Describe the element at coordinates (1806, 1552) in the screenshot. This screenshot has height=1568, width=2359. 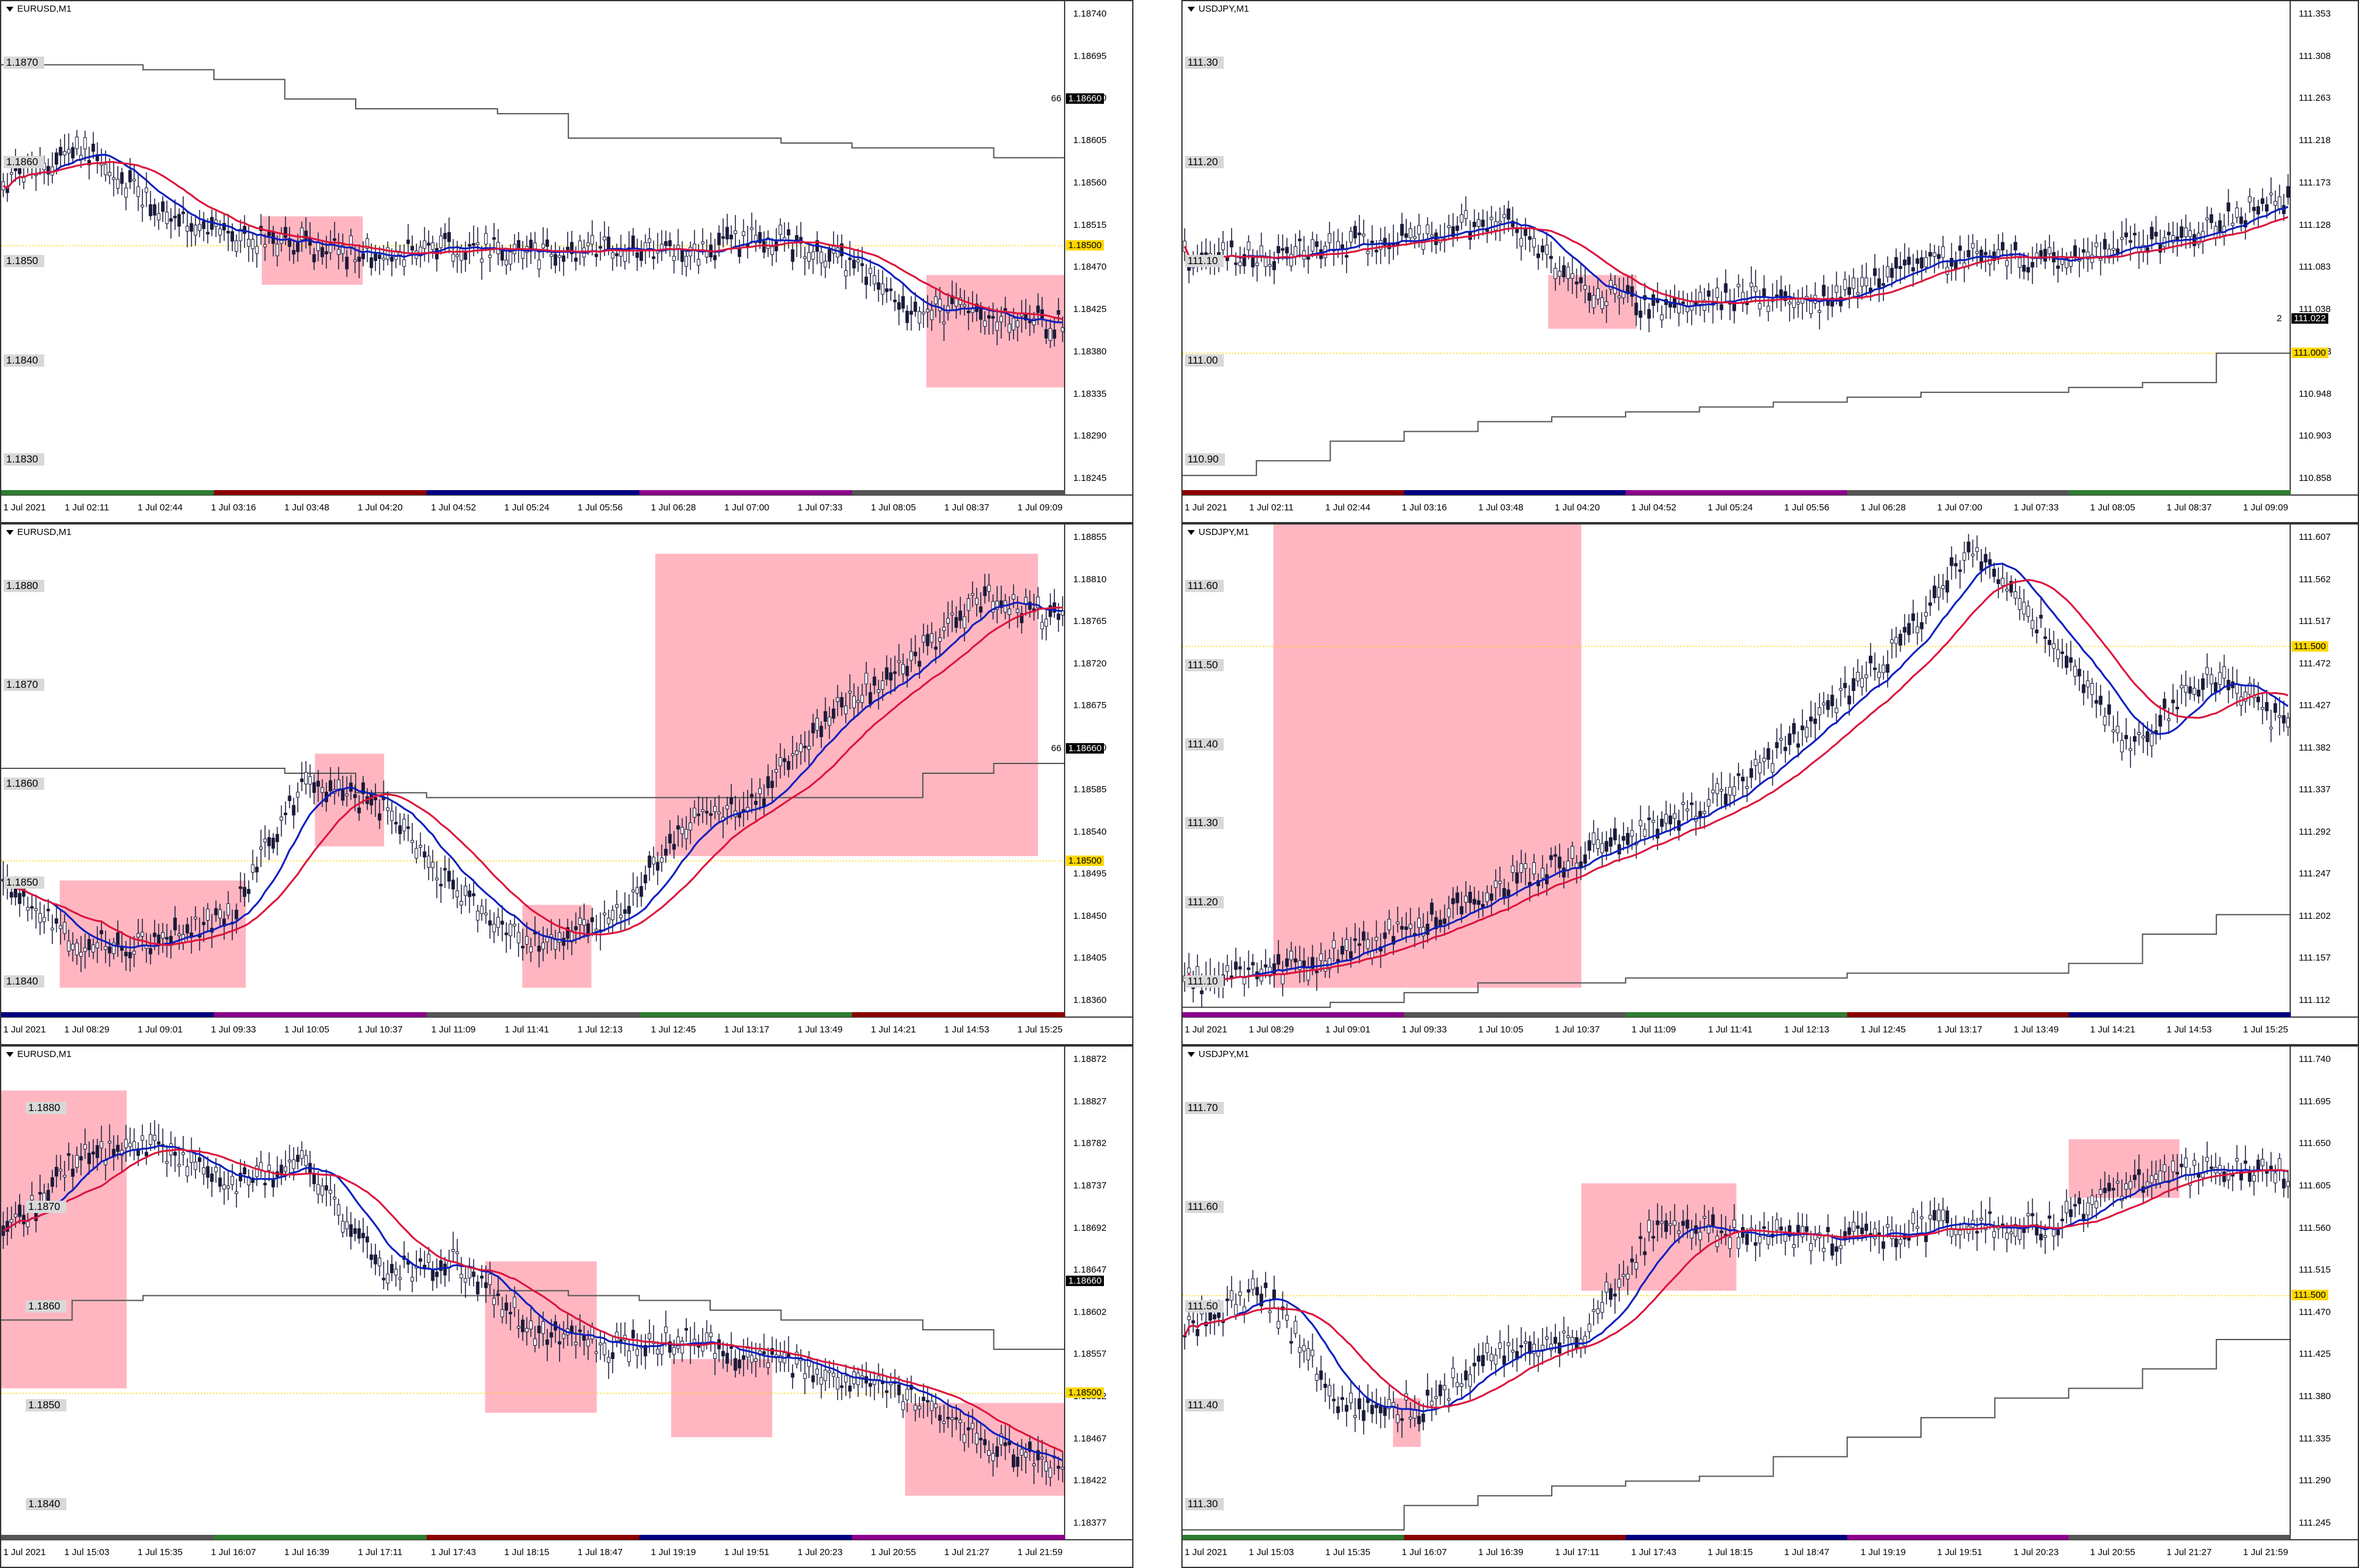
I see `time-axis-label: 1 Jul 18:47` at that location.